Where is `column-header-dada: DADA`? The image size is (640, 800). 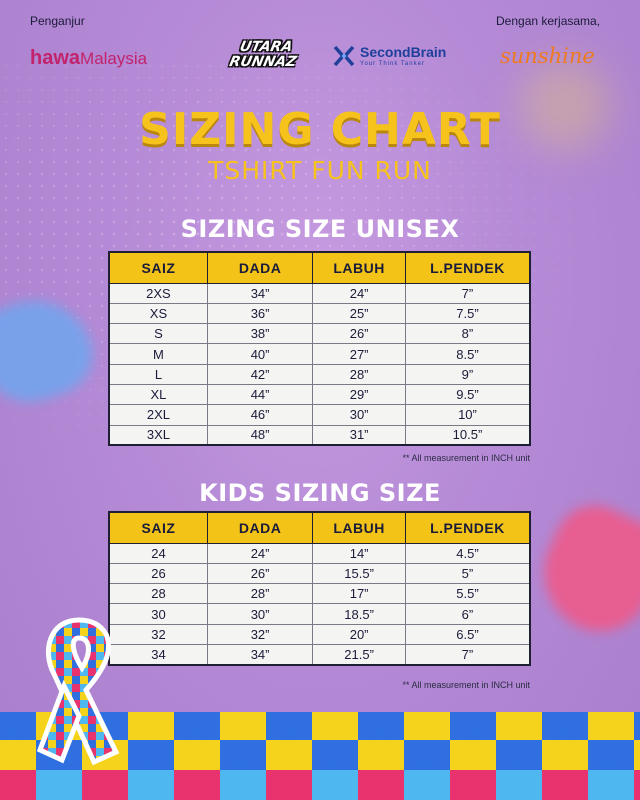 column-header-dada: DADA is located at coordinates (260, 267).